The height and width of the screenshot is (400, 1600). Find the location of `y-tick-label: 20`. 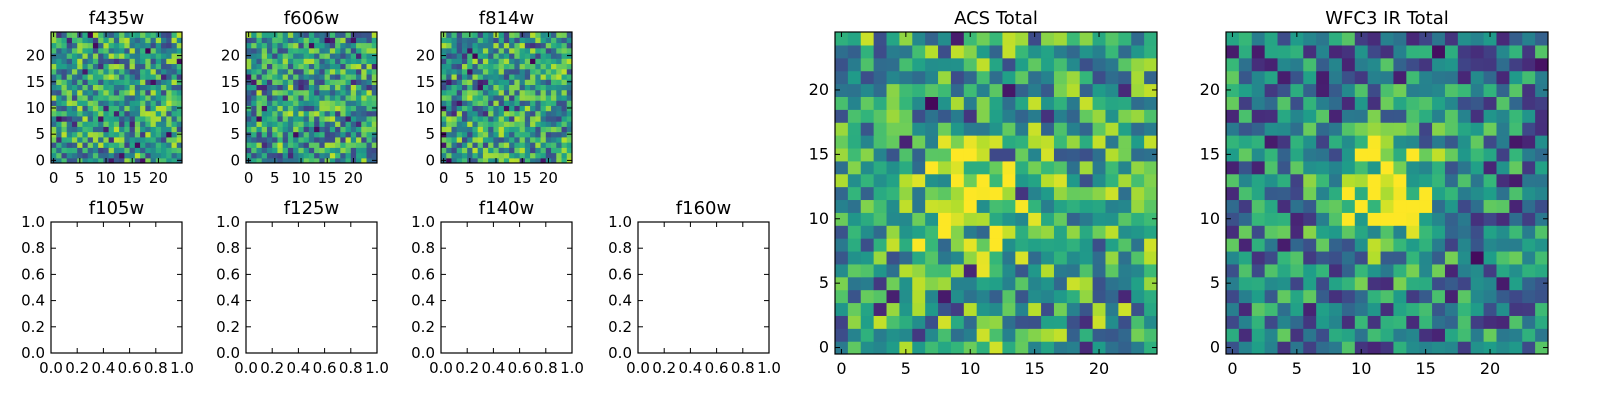

y-tick-label: 20 is located at coordinates (425, 56).